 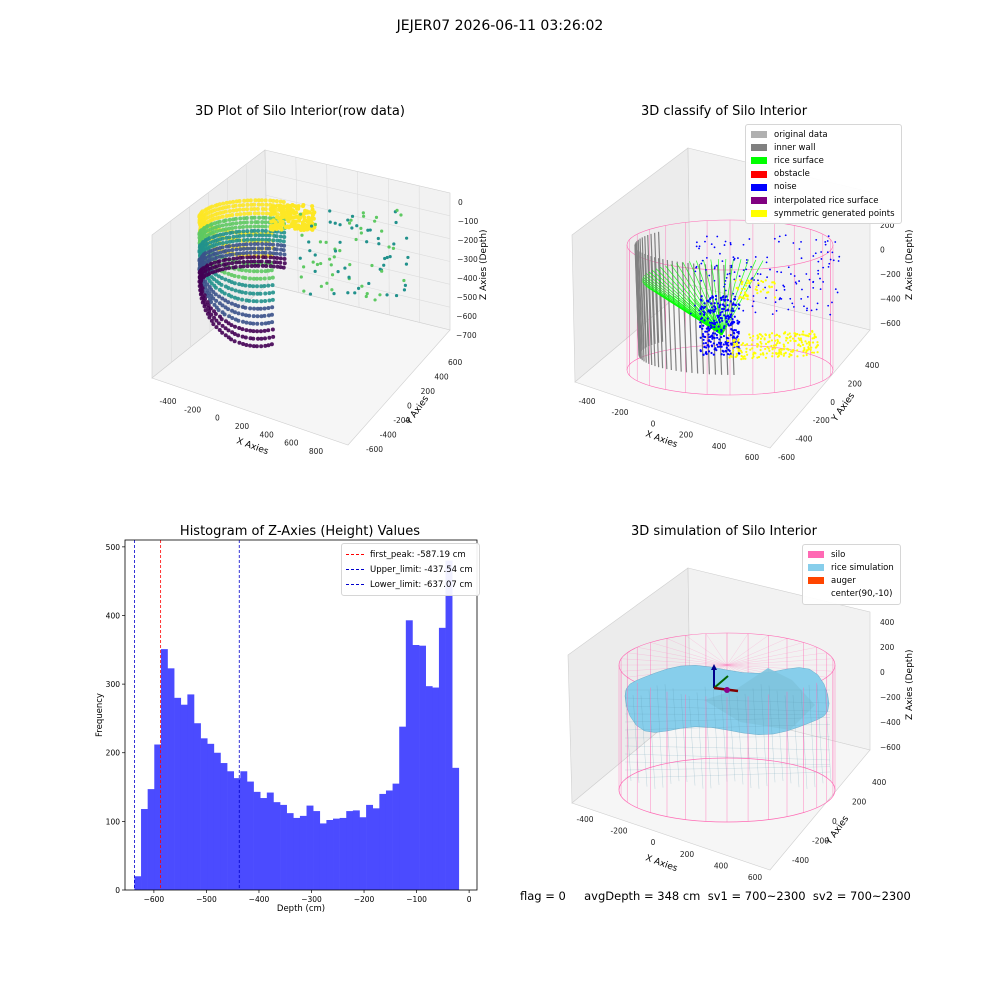 What do you see at coordinates (821, 420) in the screenshot?
I see `plot2-ytick: -200` at bounding box center [821, 420].